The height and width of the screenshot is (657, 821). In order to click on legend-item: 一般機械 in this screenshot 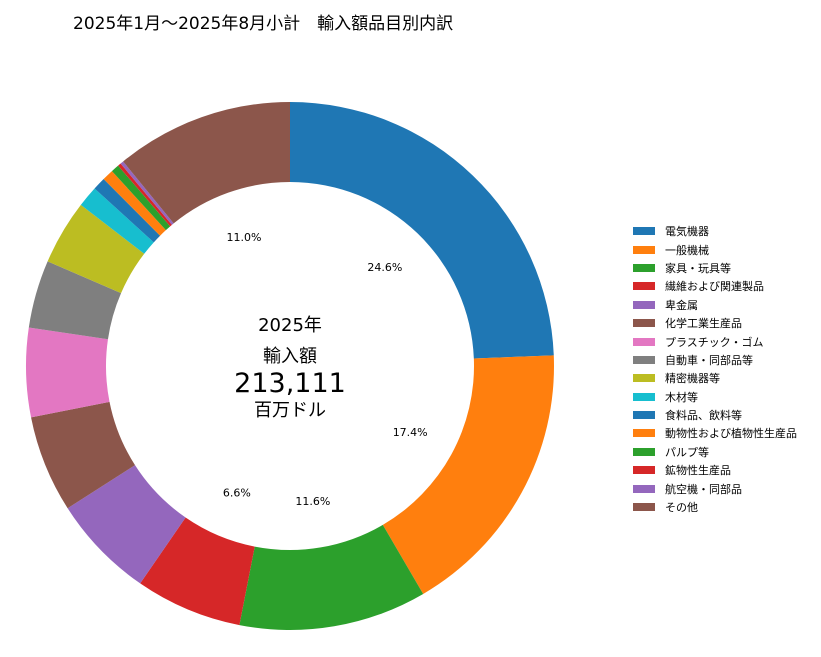, I will do `click(715, 249)`.